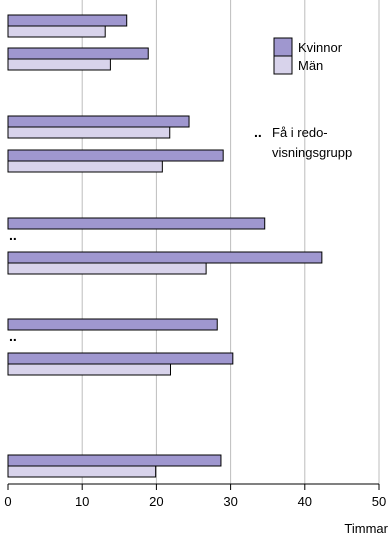 The width and height of the screenshot is (390, 536). What do you see at coordinates (312, 152) in the screenshot?
I see `footnote-text-line2: visningsgrupp` at bounding box center [312, 152].